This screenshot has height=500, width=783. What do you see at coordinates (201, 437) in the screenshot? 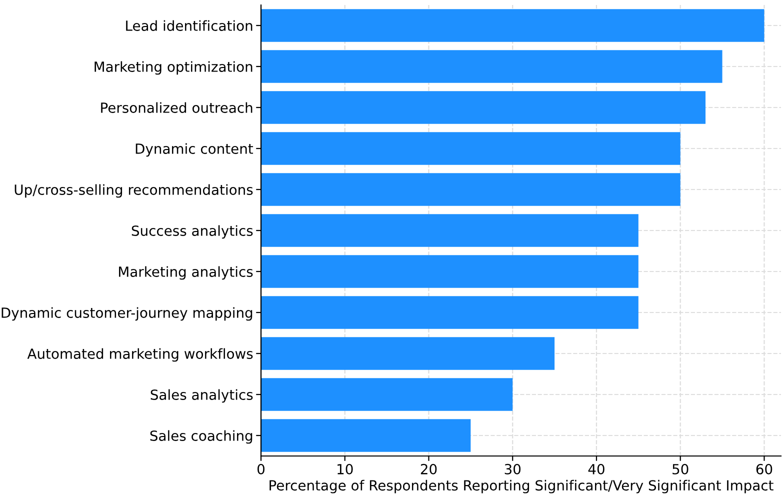
I see `y-tick-label: Sales coaching` at bounding box center [201, 437].